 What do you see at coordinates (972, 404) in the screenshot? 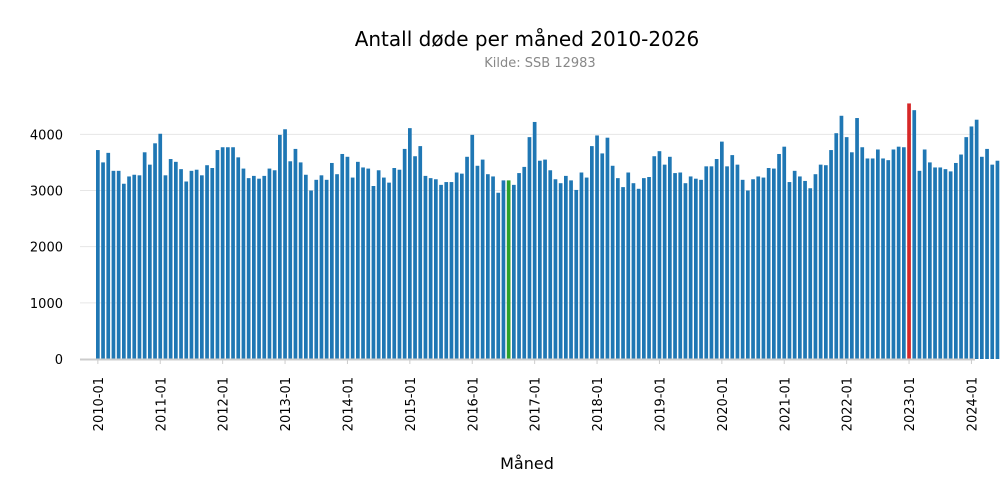
I see `x-tick-label: 2024-01` at bounding box center [972, 404].